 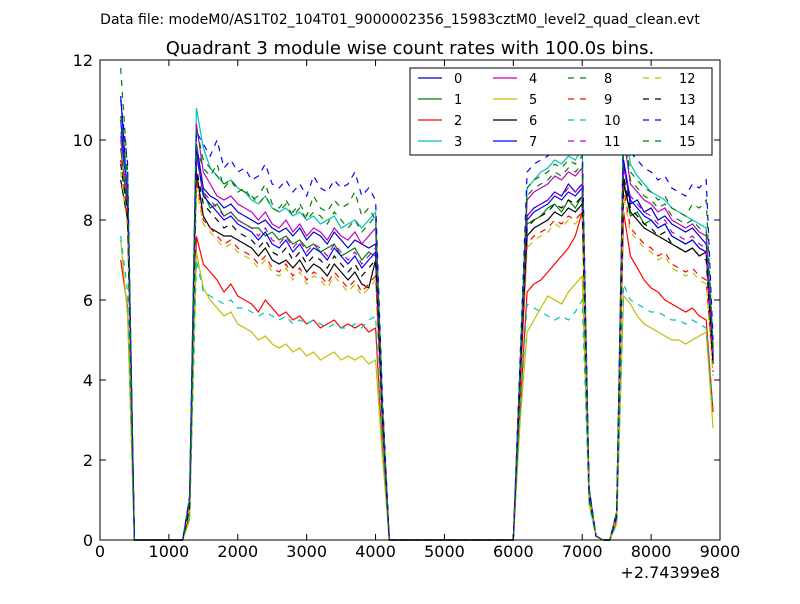 What do you see at coordinates (612, 121) in the screenshot?
I see `legend-label-10: 10` at bounding box center [612, 121].